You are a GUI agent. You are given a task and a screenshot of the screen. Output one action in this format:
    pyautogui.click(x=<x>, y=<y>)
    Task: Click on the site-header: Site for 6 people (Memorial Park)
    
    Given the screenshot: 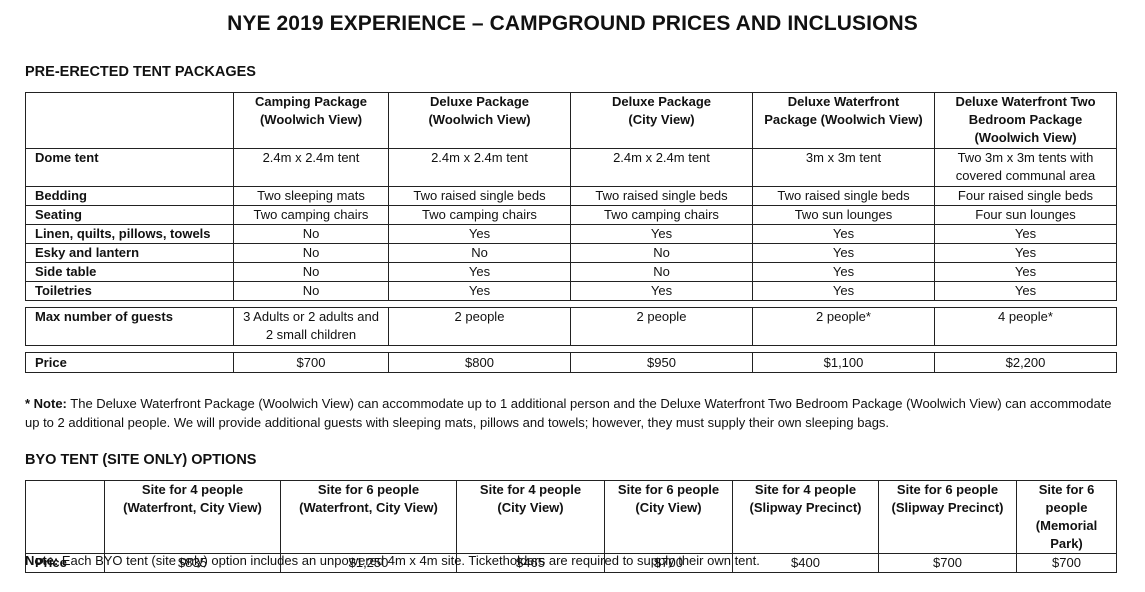 What is the action you would take?
    pyautogui.click(x=1066, y=517)
    